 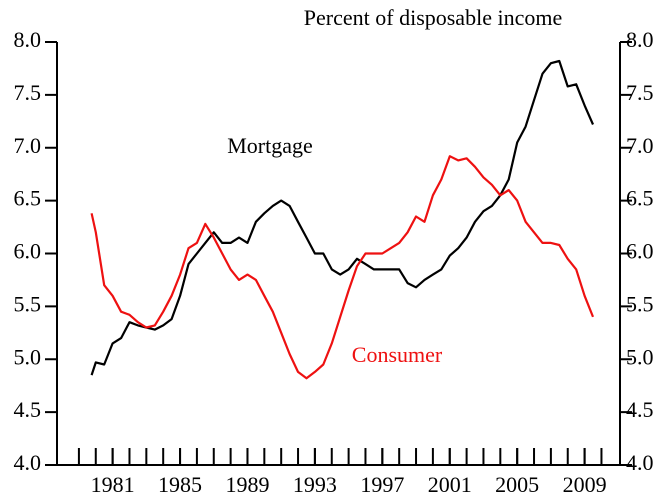 I want to click on y2-tick-label: 7.0, so click(x=640, y=145).